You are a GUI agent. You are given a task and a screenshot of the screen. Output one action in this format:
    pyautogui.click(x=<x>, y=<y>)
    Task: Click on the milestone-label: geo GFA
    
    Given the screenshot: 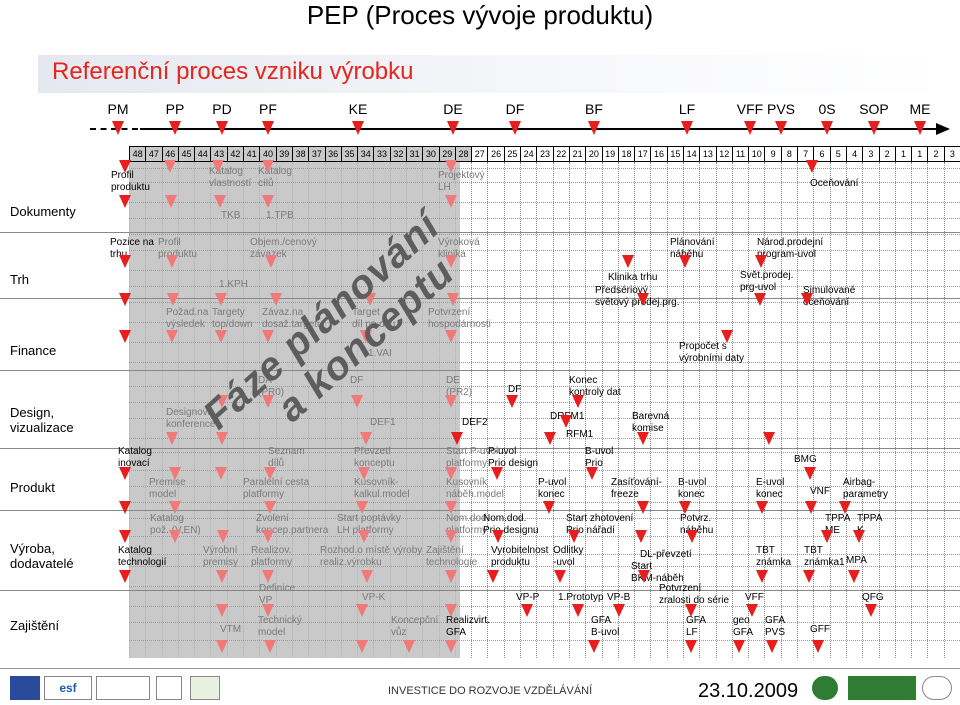 What is the action you would take?
    pyautogui.click(x=743, y=626)
    